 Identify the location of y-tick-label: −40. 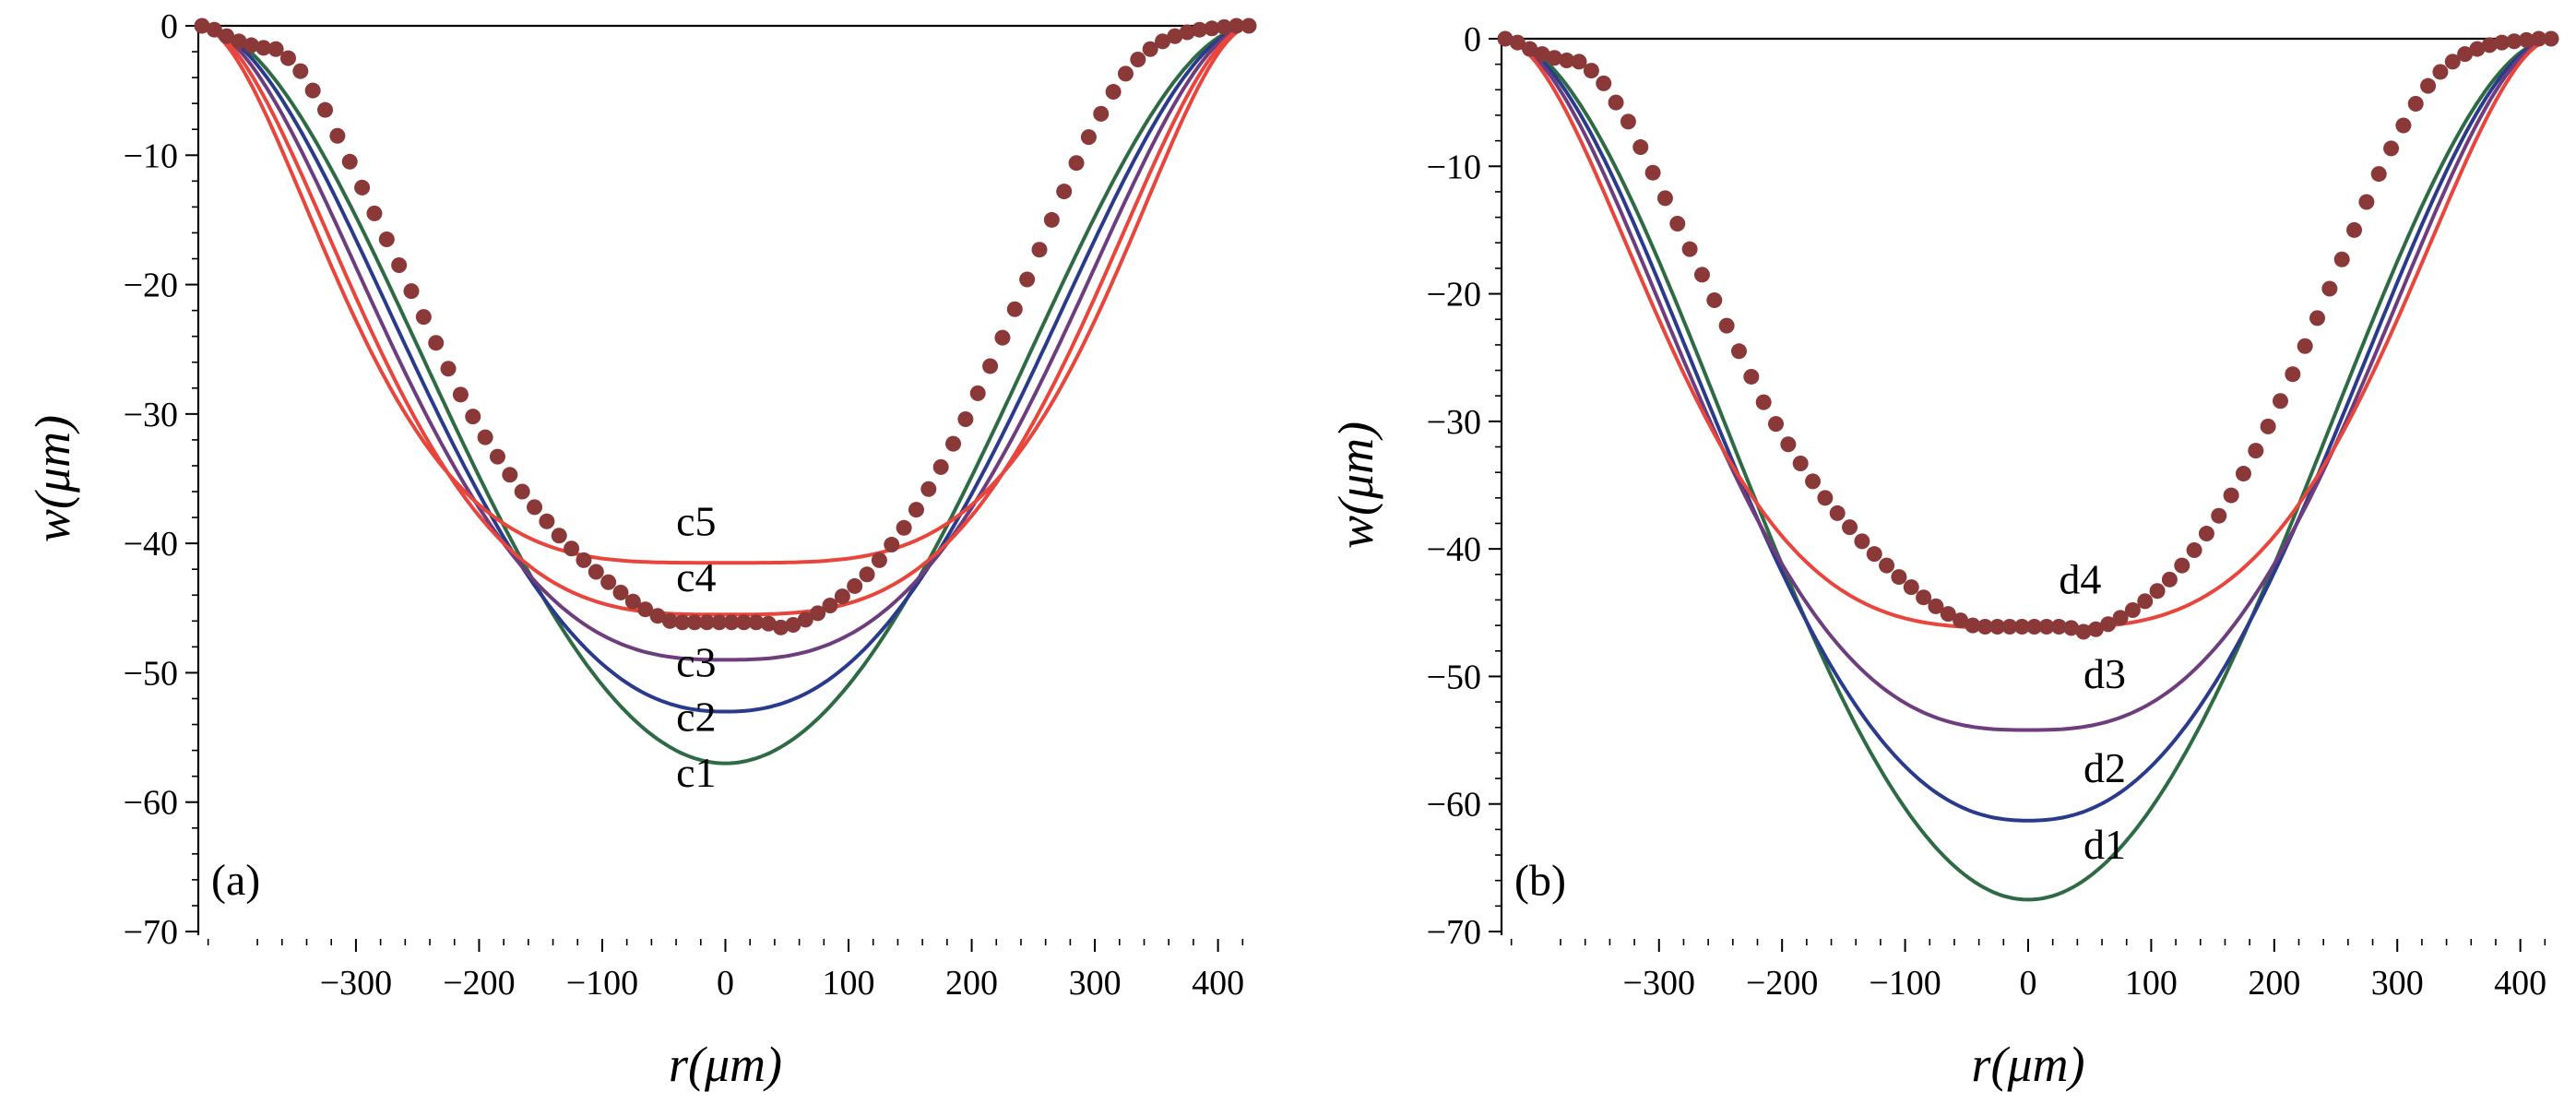
(151, 545).